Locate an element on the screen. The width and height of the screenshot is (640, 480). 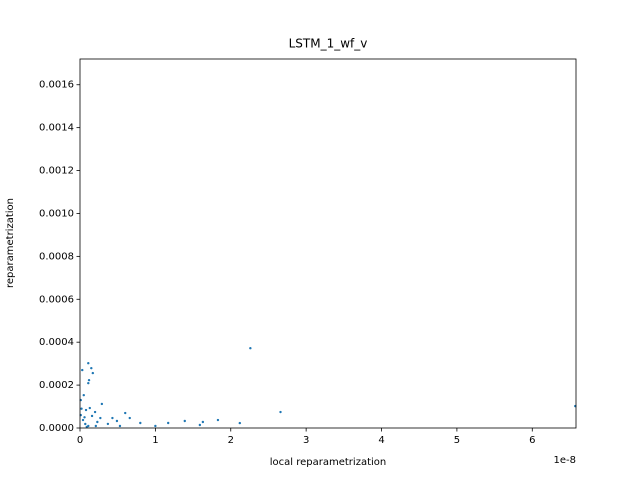
x-tick-label: 5 is located at coordinates (457, 440).